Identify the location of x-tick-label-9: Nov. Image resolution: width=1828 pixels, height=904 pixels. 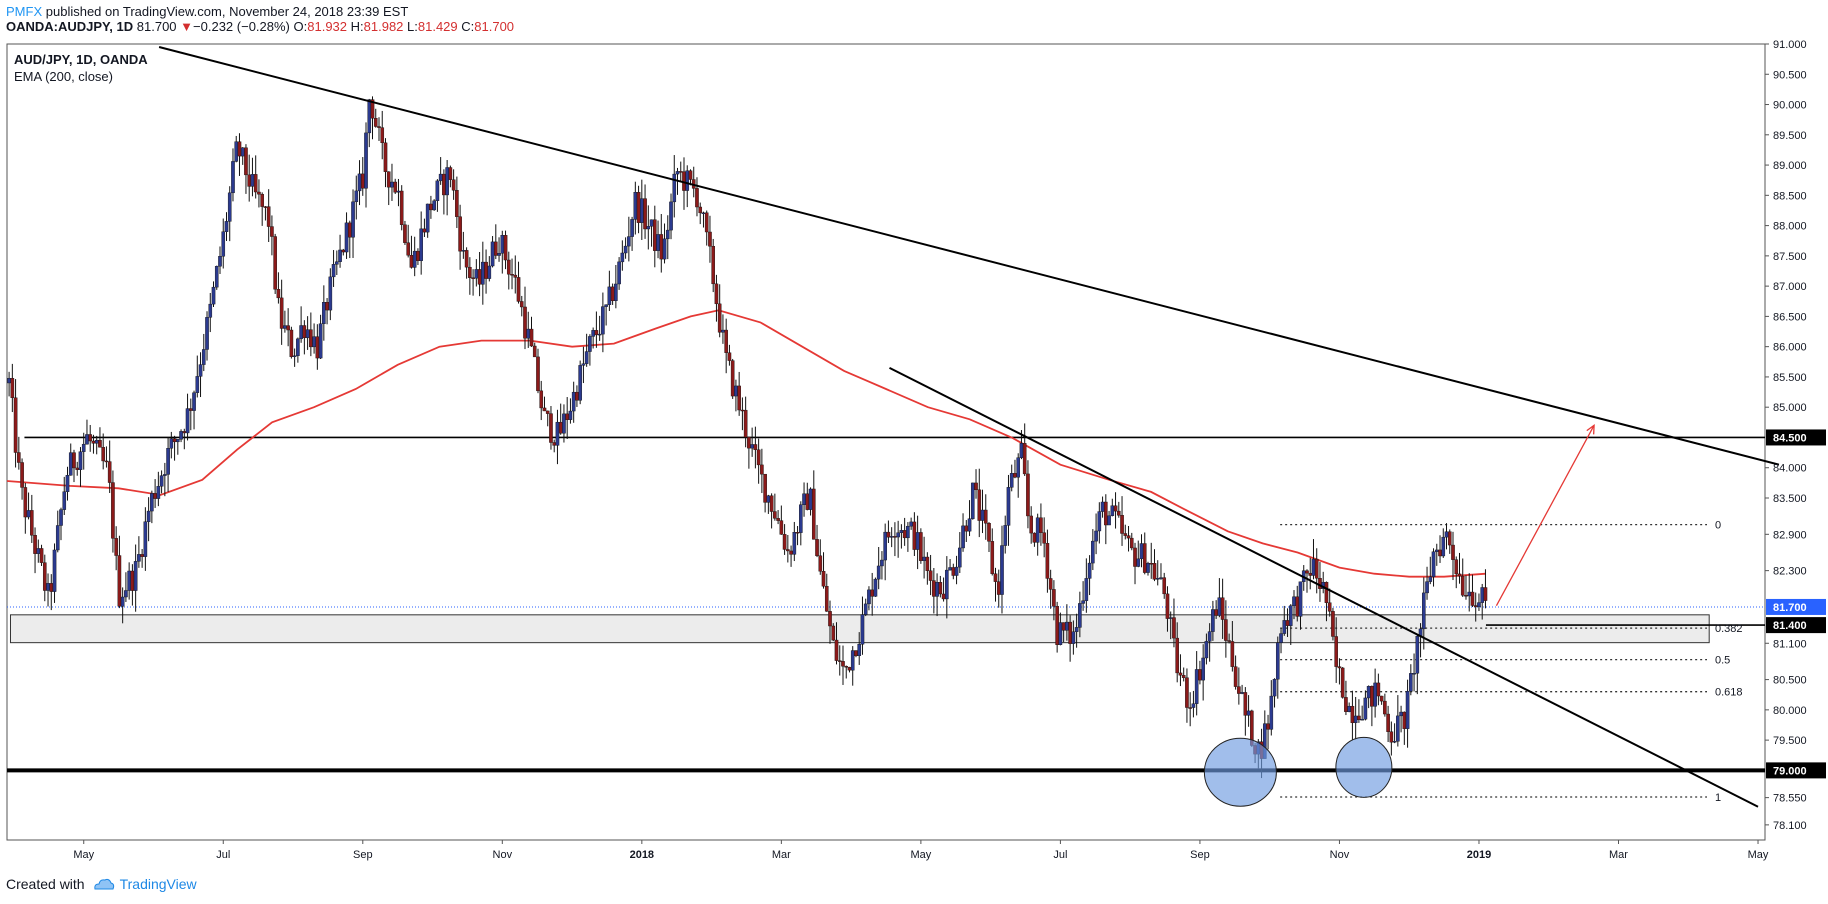
(1340, 855).